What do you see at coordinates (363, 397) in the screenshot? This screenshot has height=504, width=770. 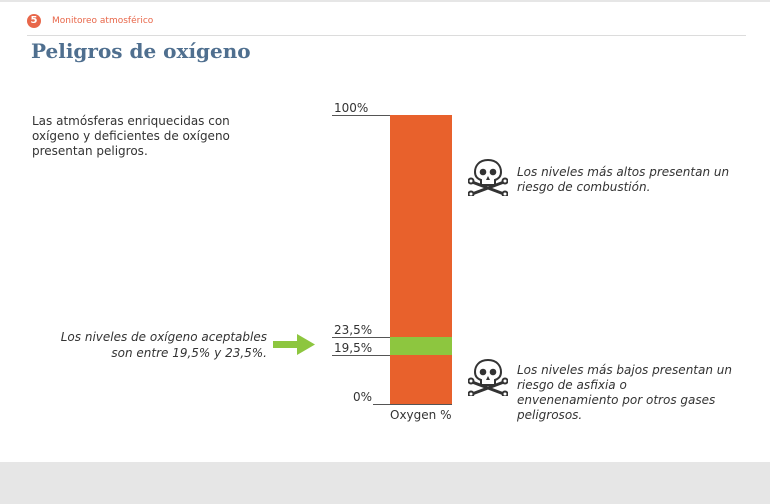 I see `tick-label-0: 0%` at bounding box center [363, 397].